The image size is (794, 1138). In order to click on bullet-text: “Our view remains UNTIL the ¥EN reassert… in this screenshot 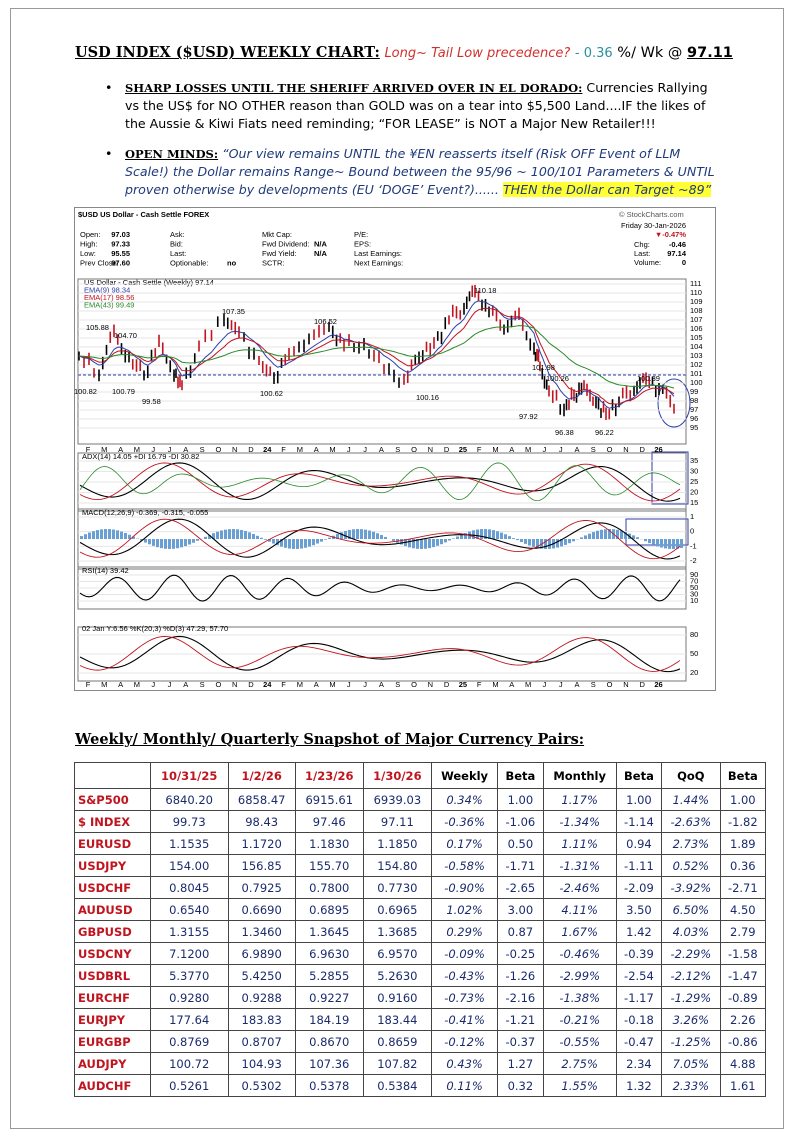, I will do `click(420, 171)`.